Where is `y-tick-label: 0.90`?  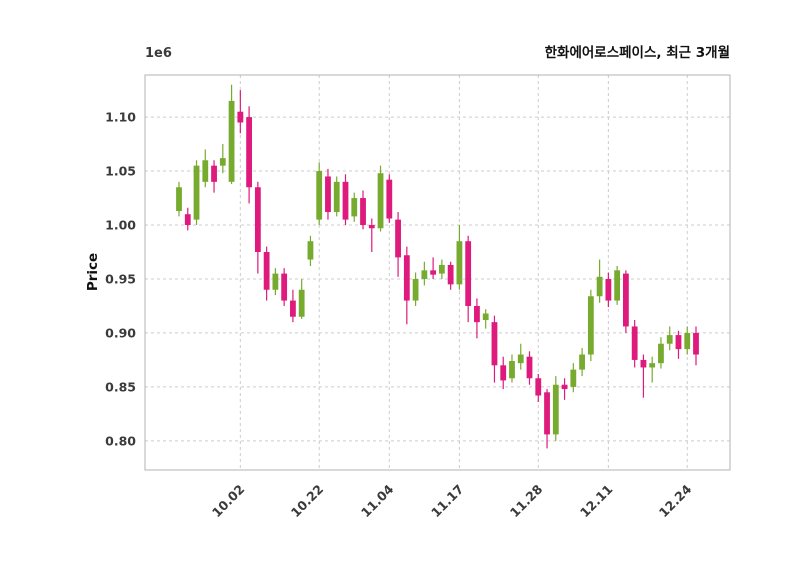
y-tick-label: 0.90 is located at coordinates (120, 332).